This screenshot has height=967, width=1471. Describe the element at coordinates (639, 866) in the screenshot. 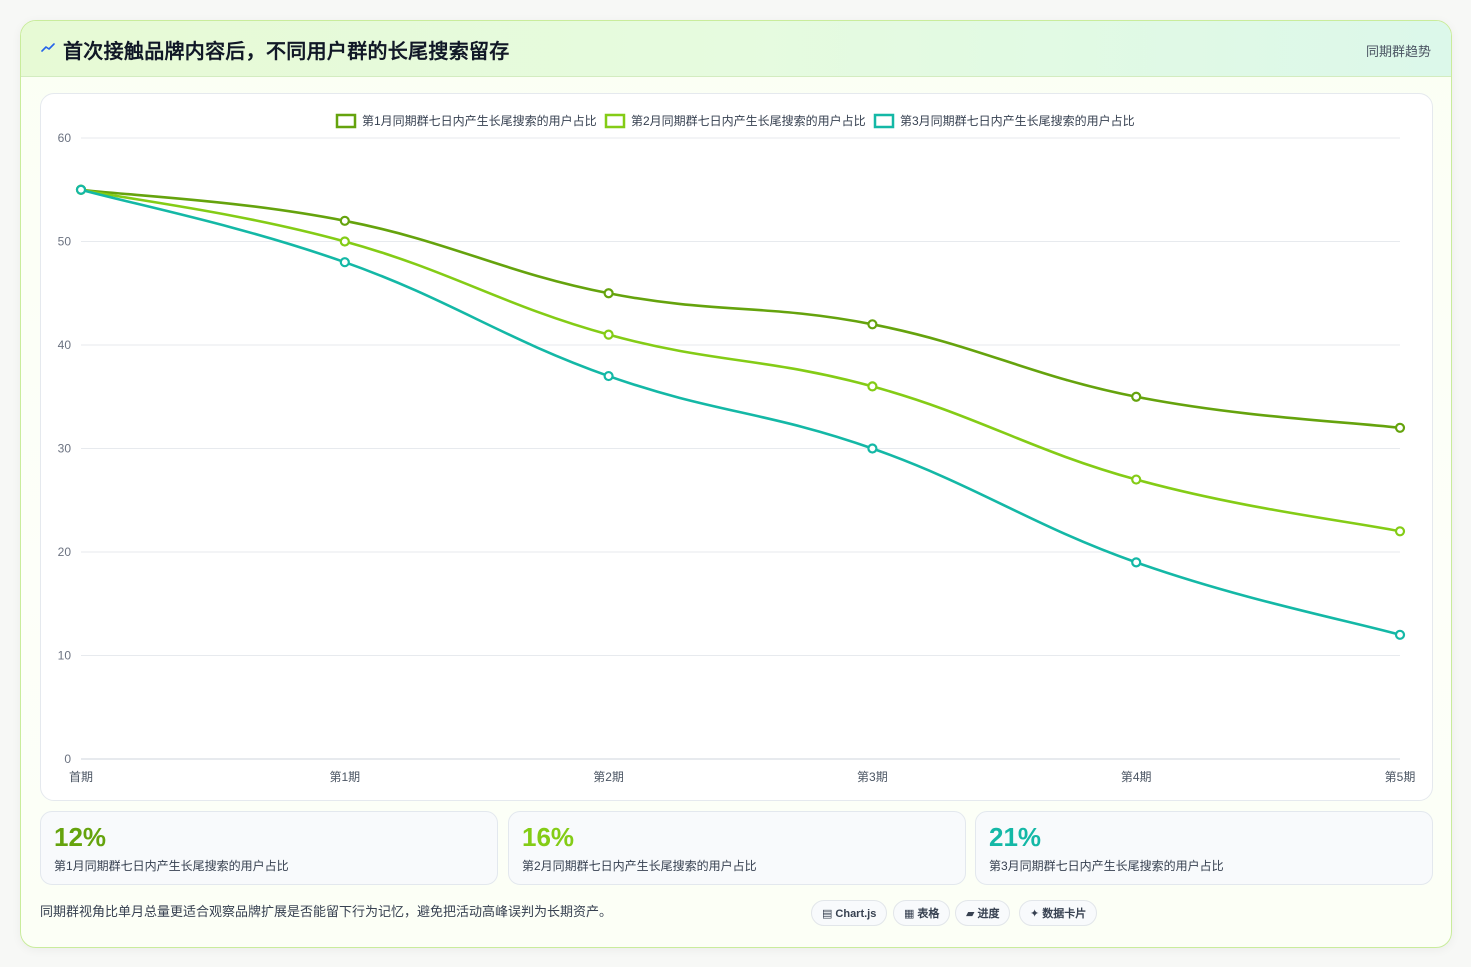

I see `kpi-label: 第2月同期群七日内产生长尾搜索的用户占比` at that location.